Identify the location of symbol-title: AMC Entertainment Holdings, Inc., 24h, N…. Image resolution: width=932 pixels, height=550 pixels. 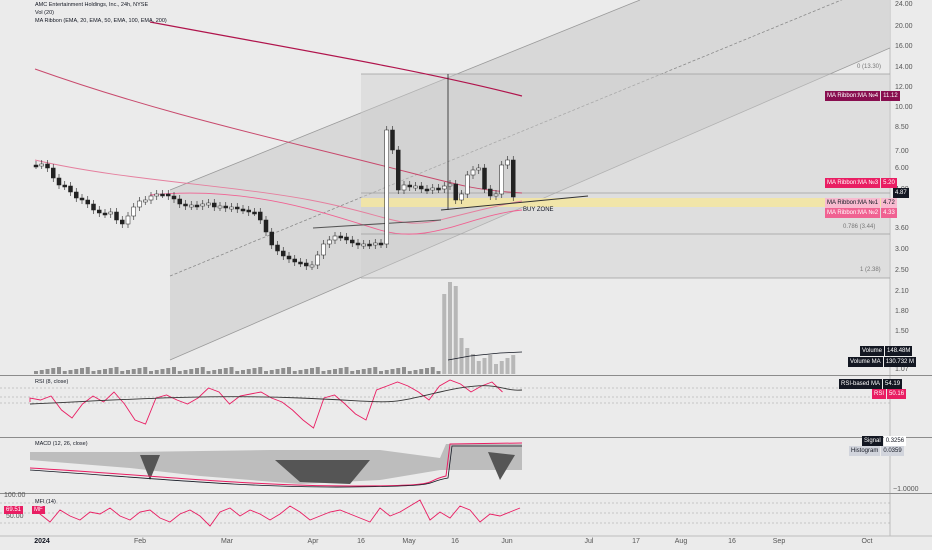
(92, 5).